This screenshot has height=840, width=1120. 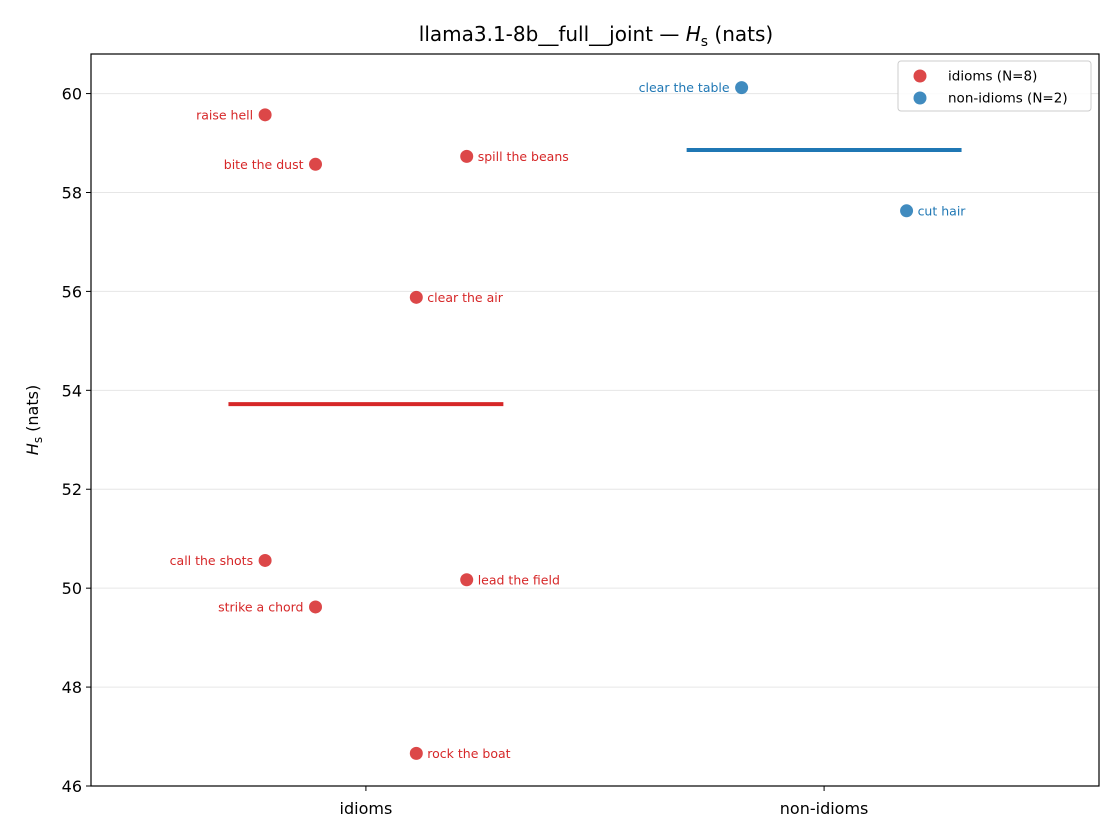 What do you see at coordinates (72, 390) in the screenshot?
I see `y-tick-label: 54` at bounding box center [72, 390].